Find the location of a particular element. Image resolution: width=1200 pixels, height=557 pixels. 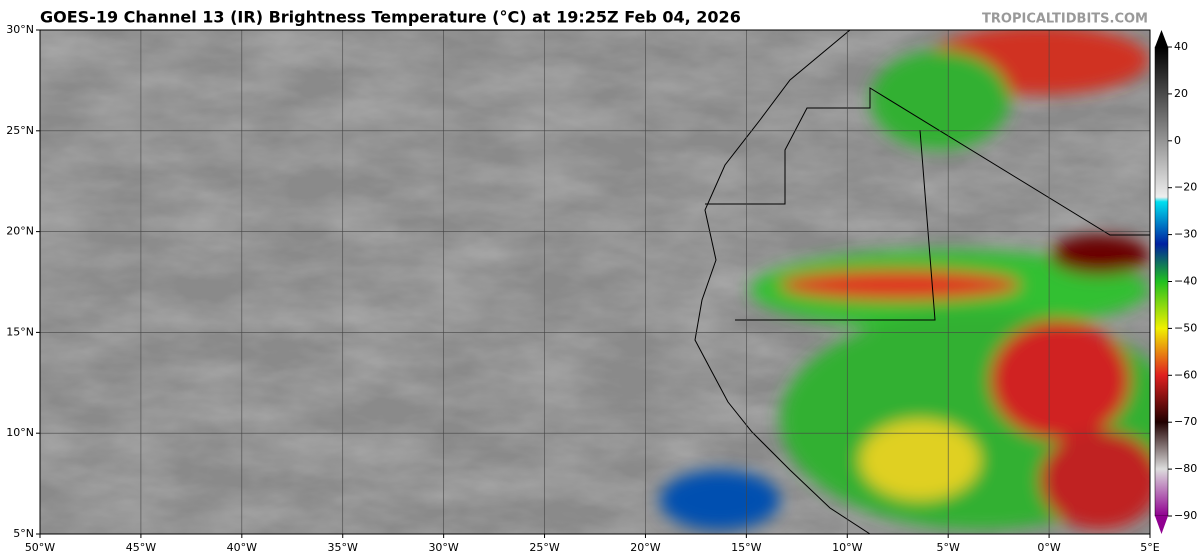

colorbar-arrow-bottom is located at coordinates (1161, 525).